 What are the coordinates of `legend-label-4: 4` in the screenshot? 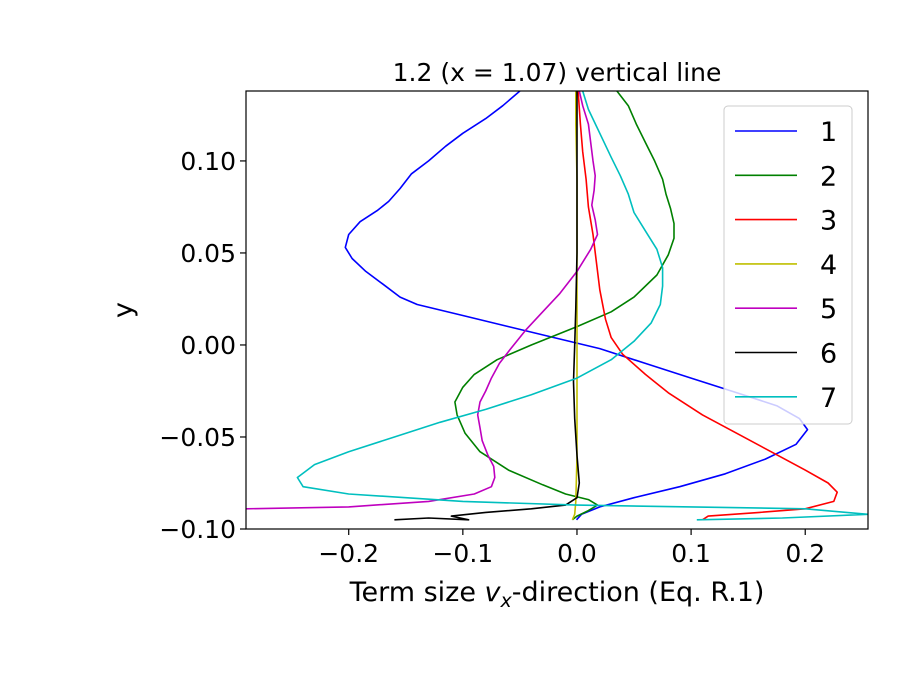 It's located at (828, 265).